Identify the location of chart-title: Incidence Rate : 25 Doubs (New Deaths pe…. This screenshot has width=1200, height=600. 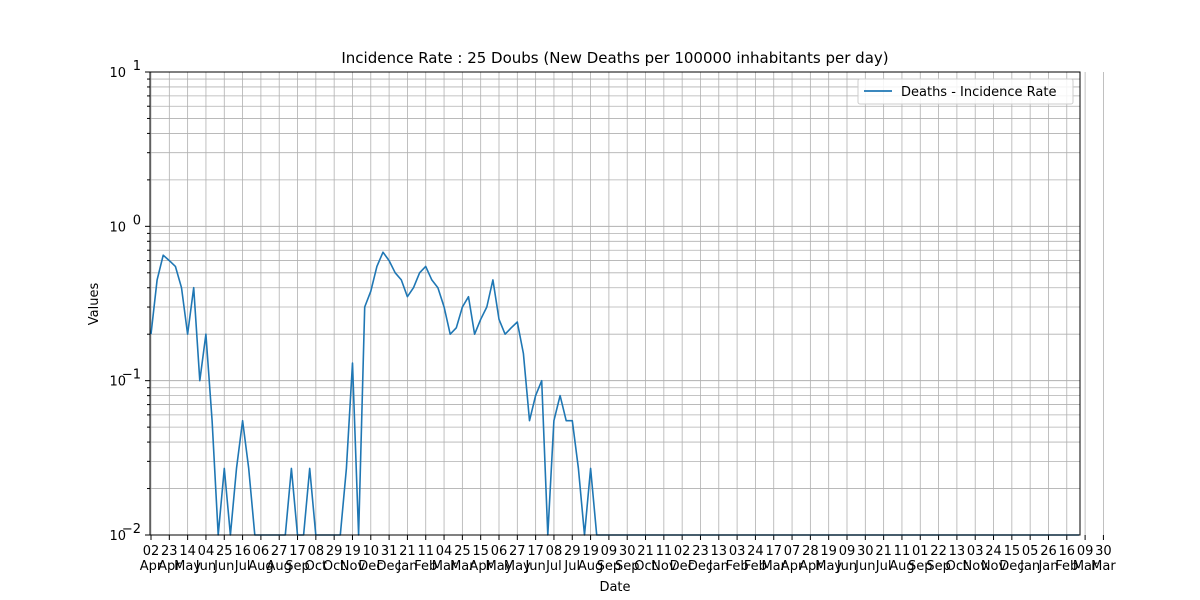
(614, 58).